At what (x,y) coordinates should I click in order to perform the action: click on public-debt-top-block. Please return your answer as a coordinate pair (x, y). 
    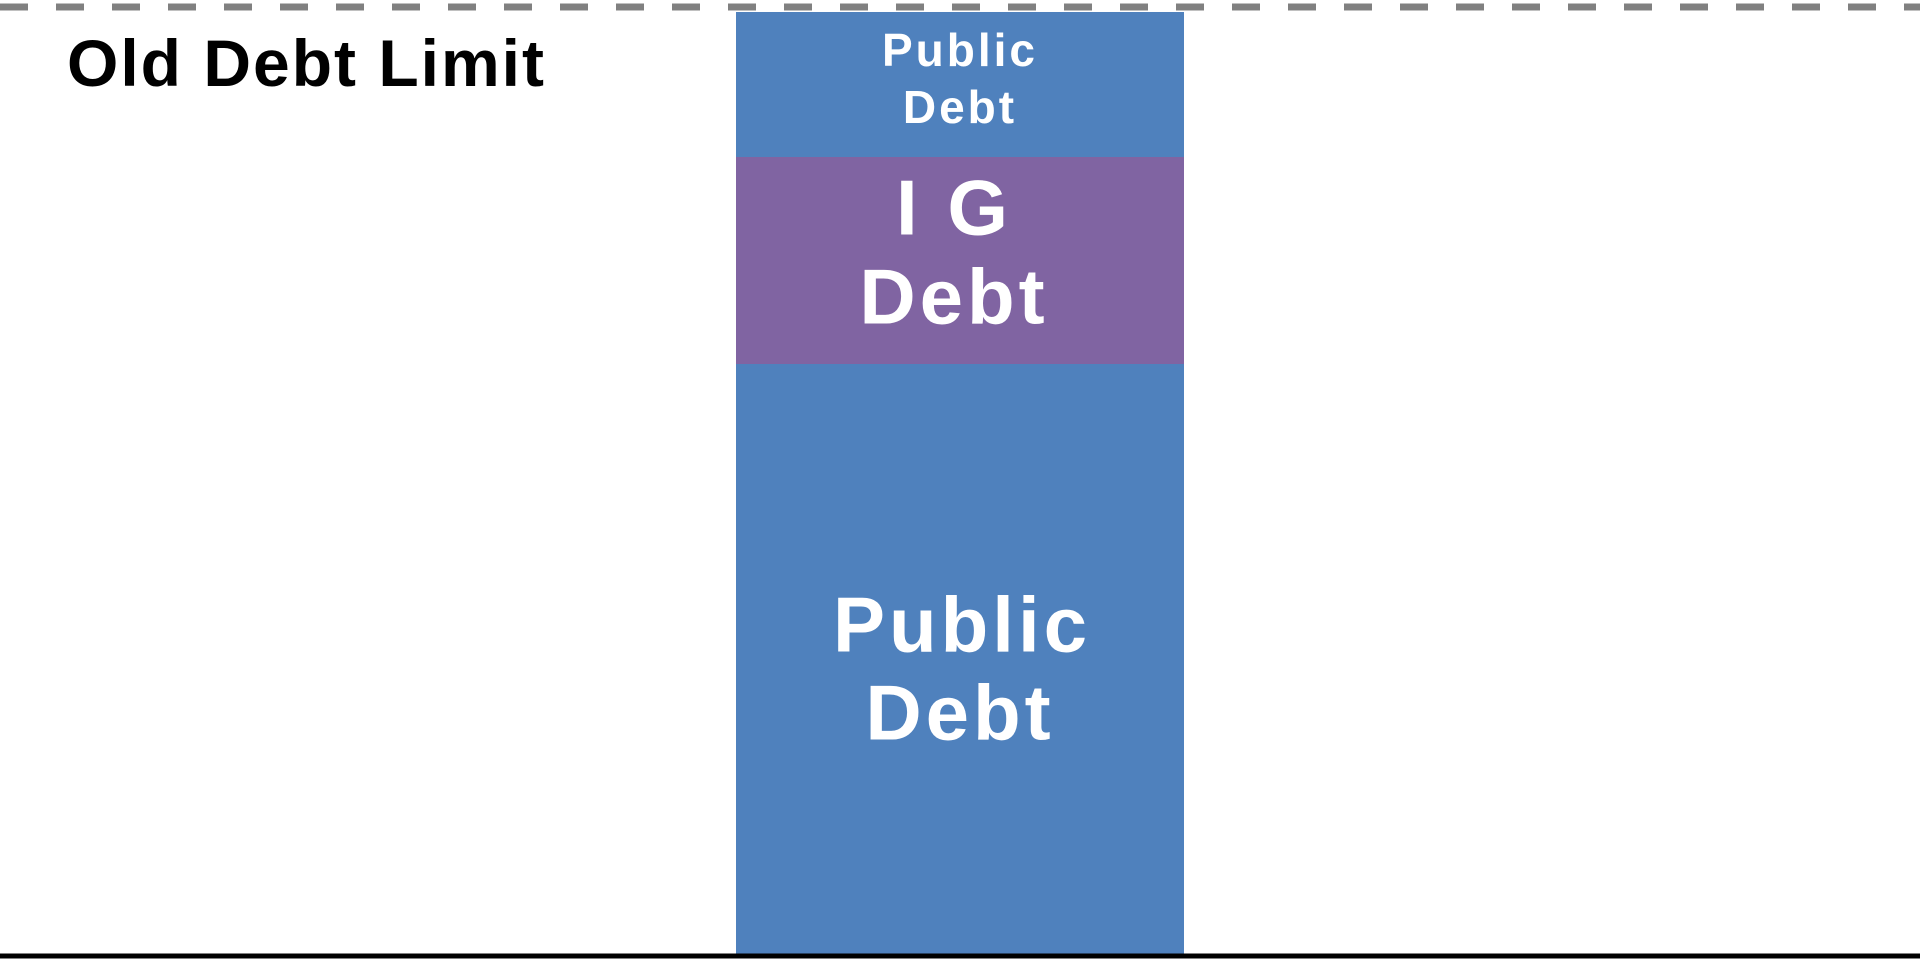
    Looking at the image, I should click on (960, 84).